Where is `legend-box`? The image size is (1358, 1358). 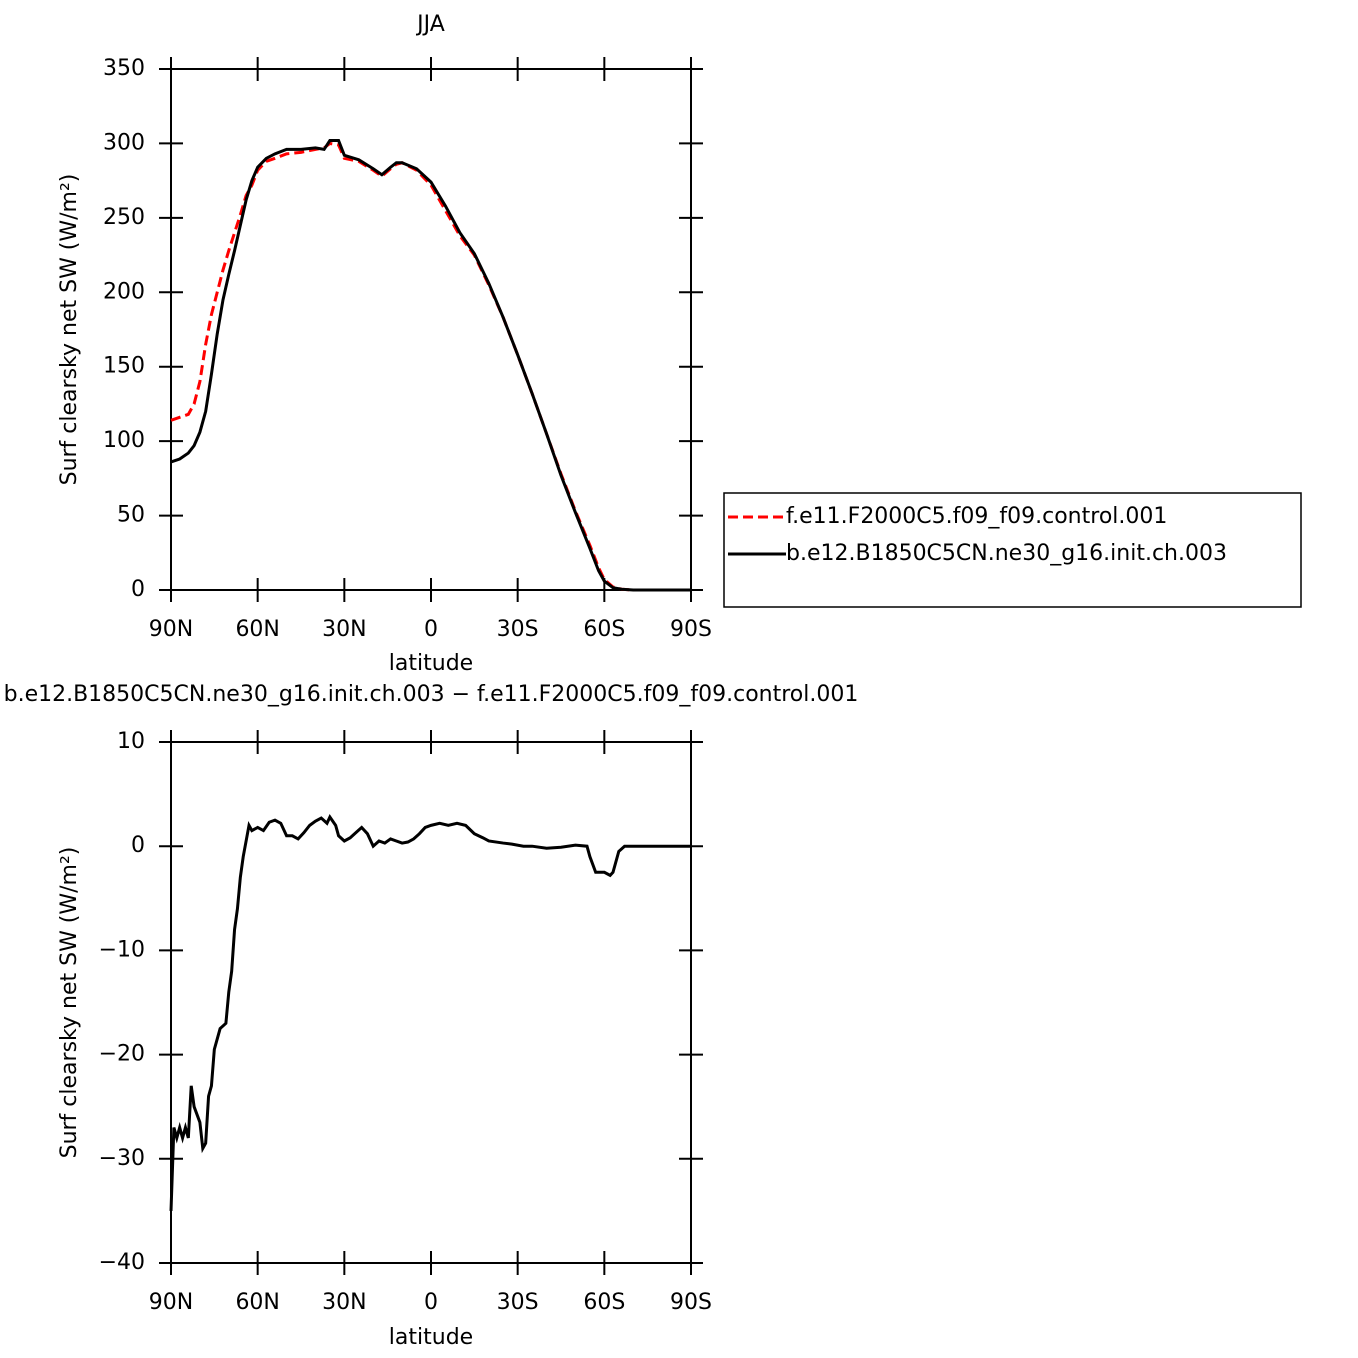 legend-box is located at coordinates (1012, 550).